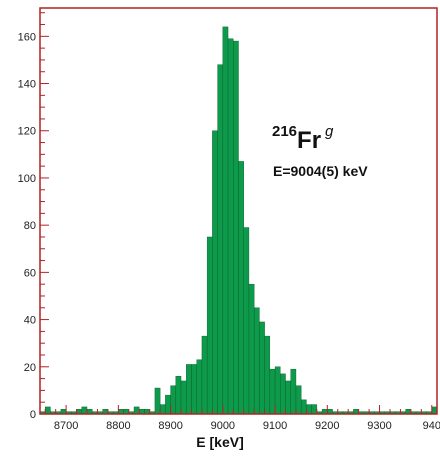  I want to click on x-tick-label: 9200, so click(327, 426).